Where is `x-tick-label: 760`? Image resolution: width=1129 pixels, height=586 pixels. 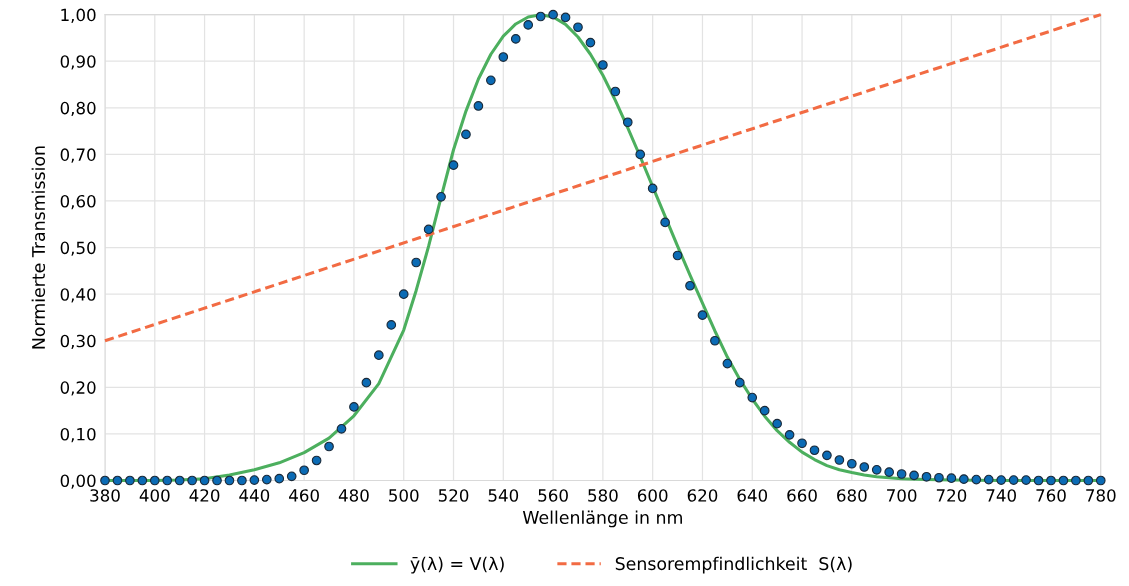 x-tick-label: 760 is located at coordinates (1051, 495).